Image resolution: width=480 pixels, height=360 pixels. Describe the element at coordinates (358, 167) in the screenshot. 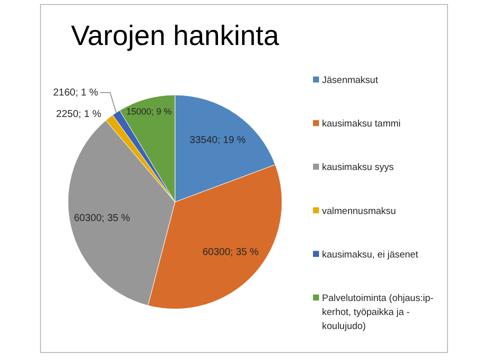

I see `legend-label: kausimaksu syys` at that location.